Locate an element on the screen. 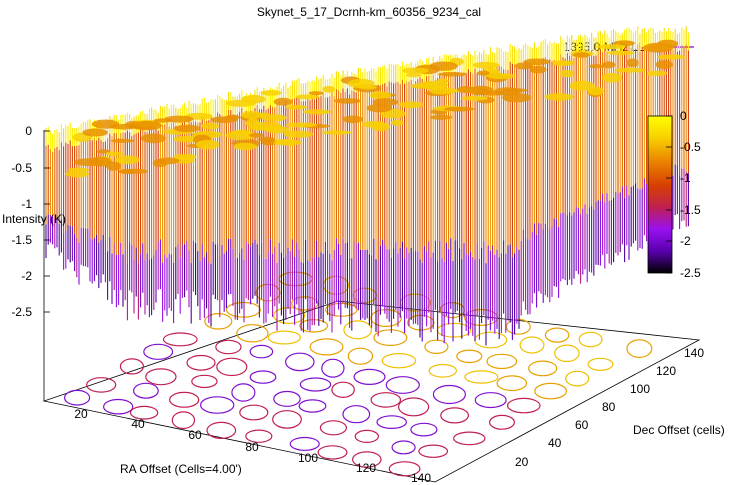 Image resolution: width=738 pixels, height=485 pixels. x-tick-label: 100 is located at coordinates (308, 458).